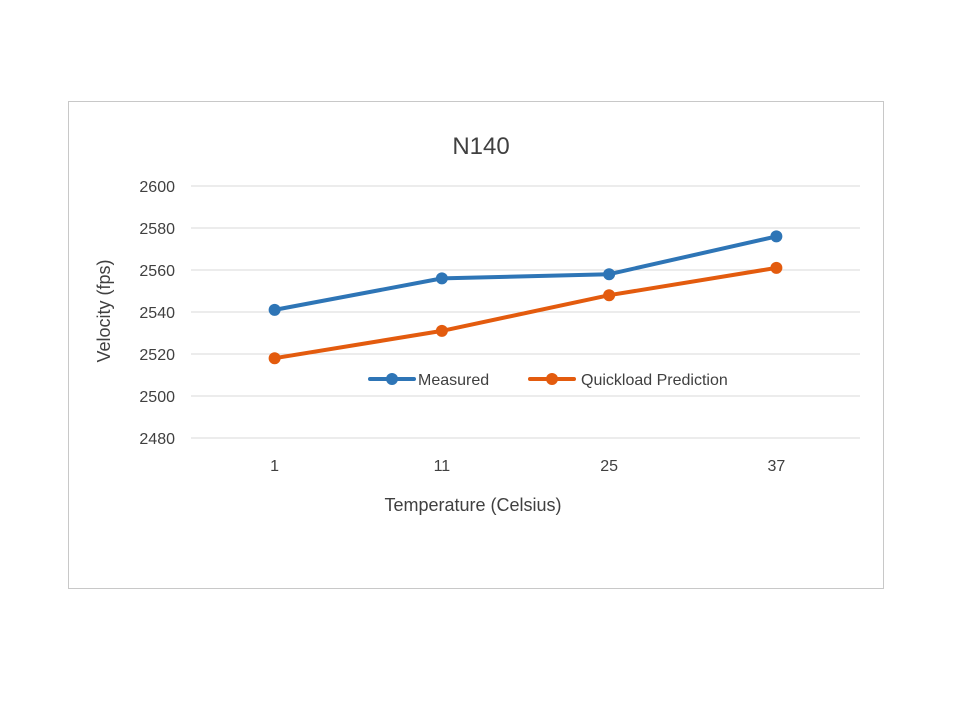  Describe the element at coordinates (654, 380) in the screenshot. I see `legend-label: Quickload Prediction` at that location.